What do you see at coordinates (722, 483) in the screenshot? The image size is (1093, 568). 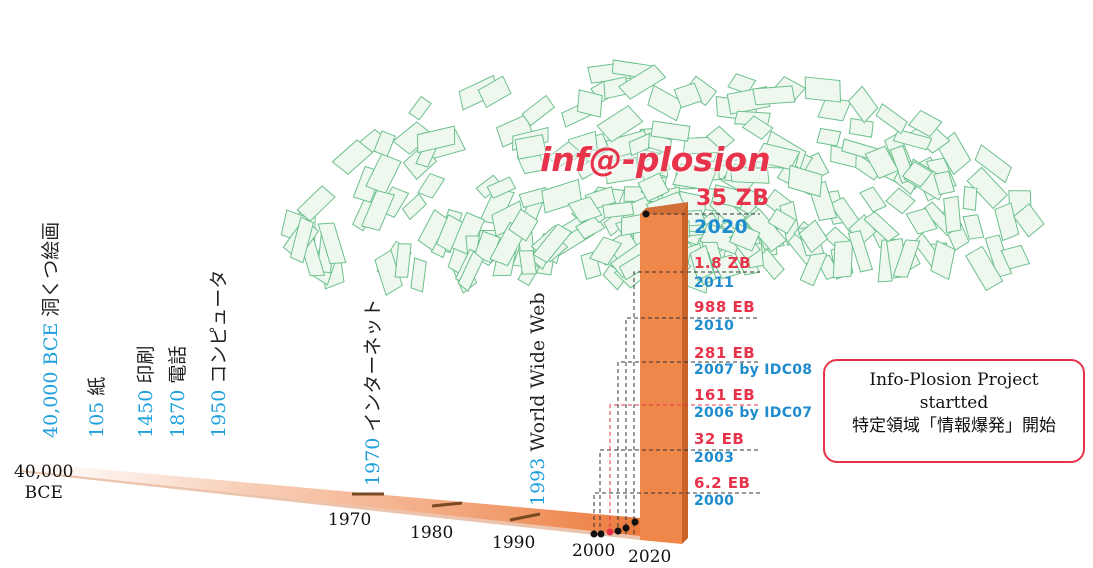 I see `volume-amount-2000: 6.2 EB` at bounding box center [722, 483].